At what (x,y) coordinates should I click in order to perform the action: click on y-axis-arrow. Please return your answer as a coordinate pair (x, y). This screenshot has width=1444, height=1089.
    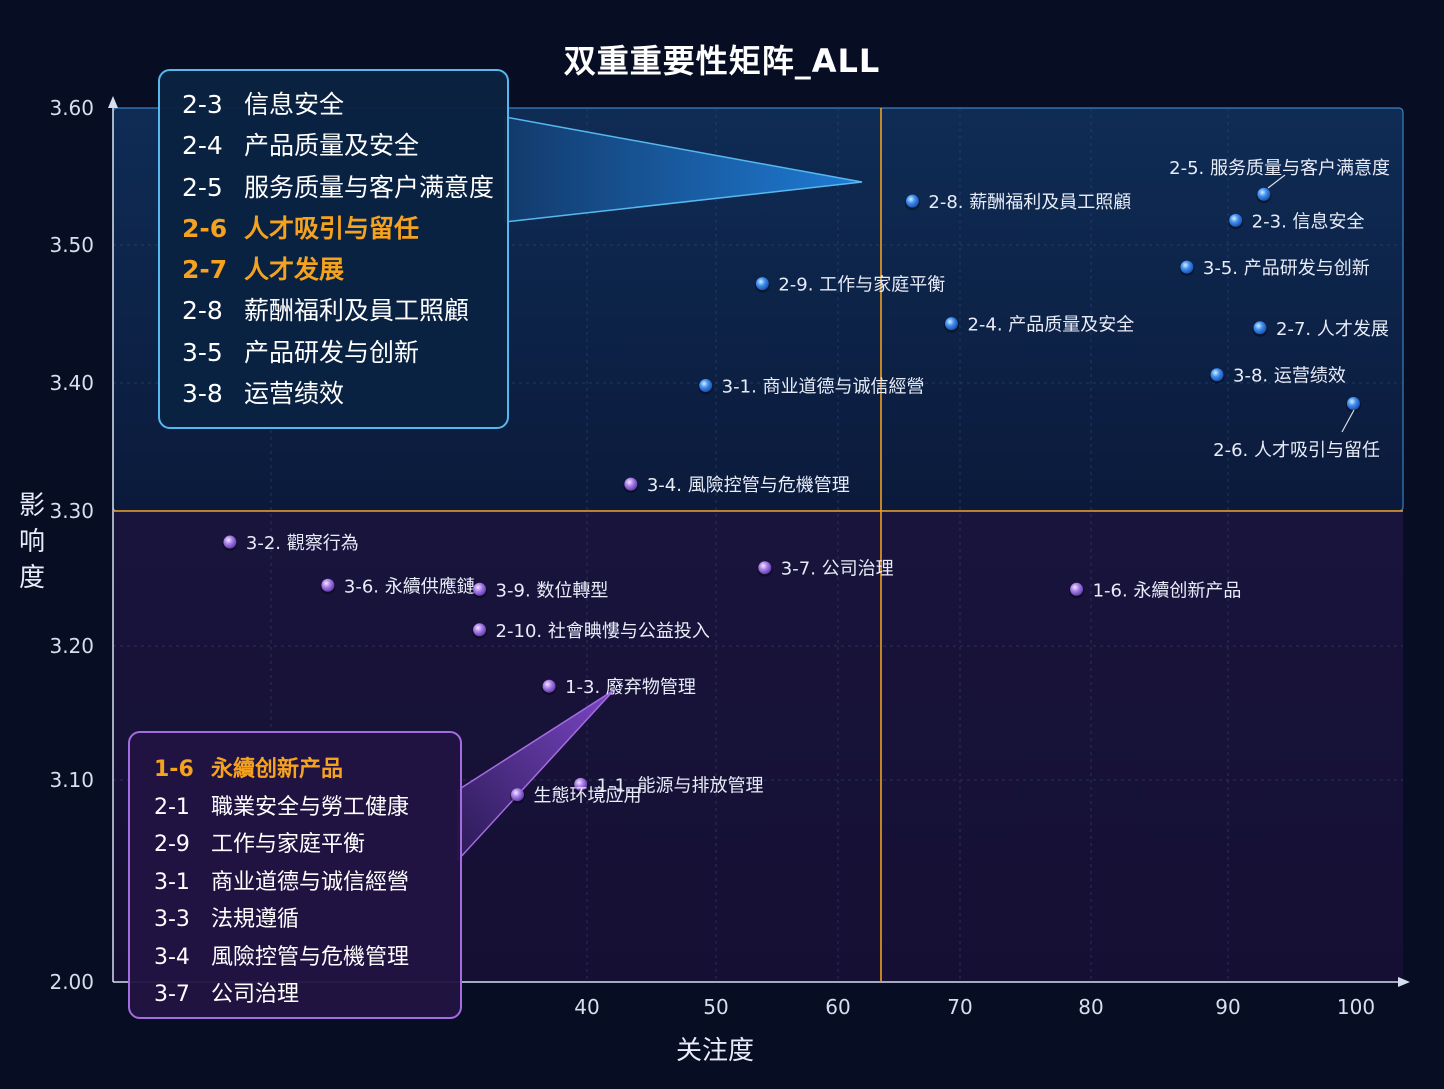
    Looking at the image, I should click on (113, 102).